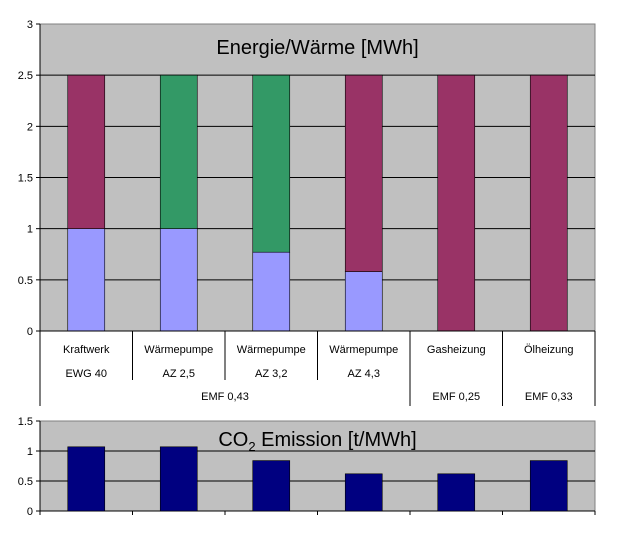 The height and width of the screenshot is (553, 636). What do you see at coordinates (271, 374) in the screenshot?
I see `category-sublabel: AZ 3,2` at bounding box center [271, 374].